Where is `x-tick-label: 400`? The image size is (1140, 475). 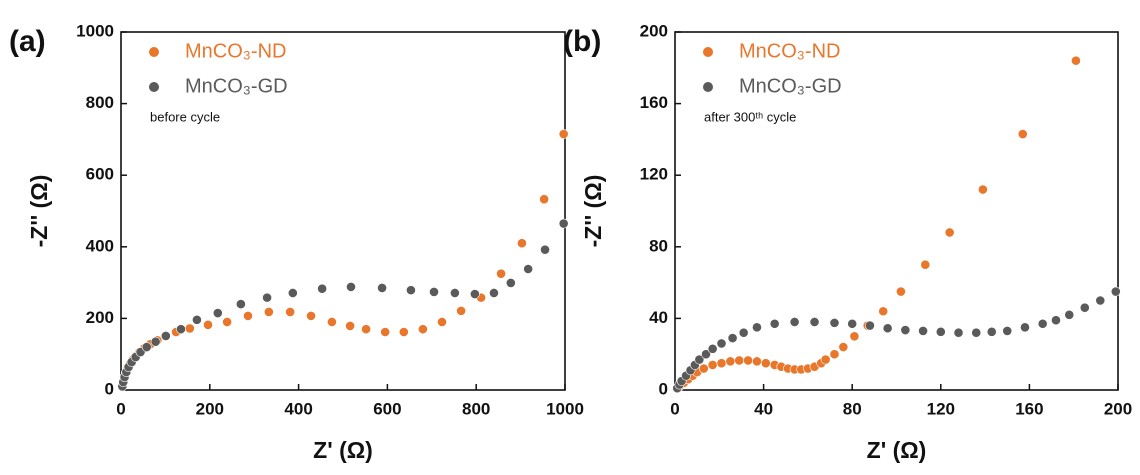 x-tick-label: 400 is located at coordinates (298, 408).